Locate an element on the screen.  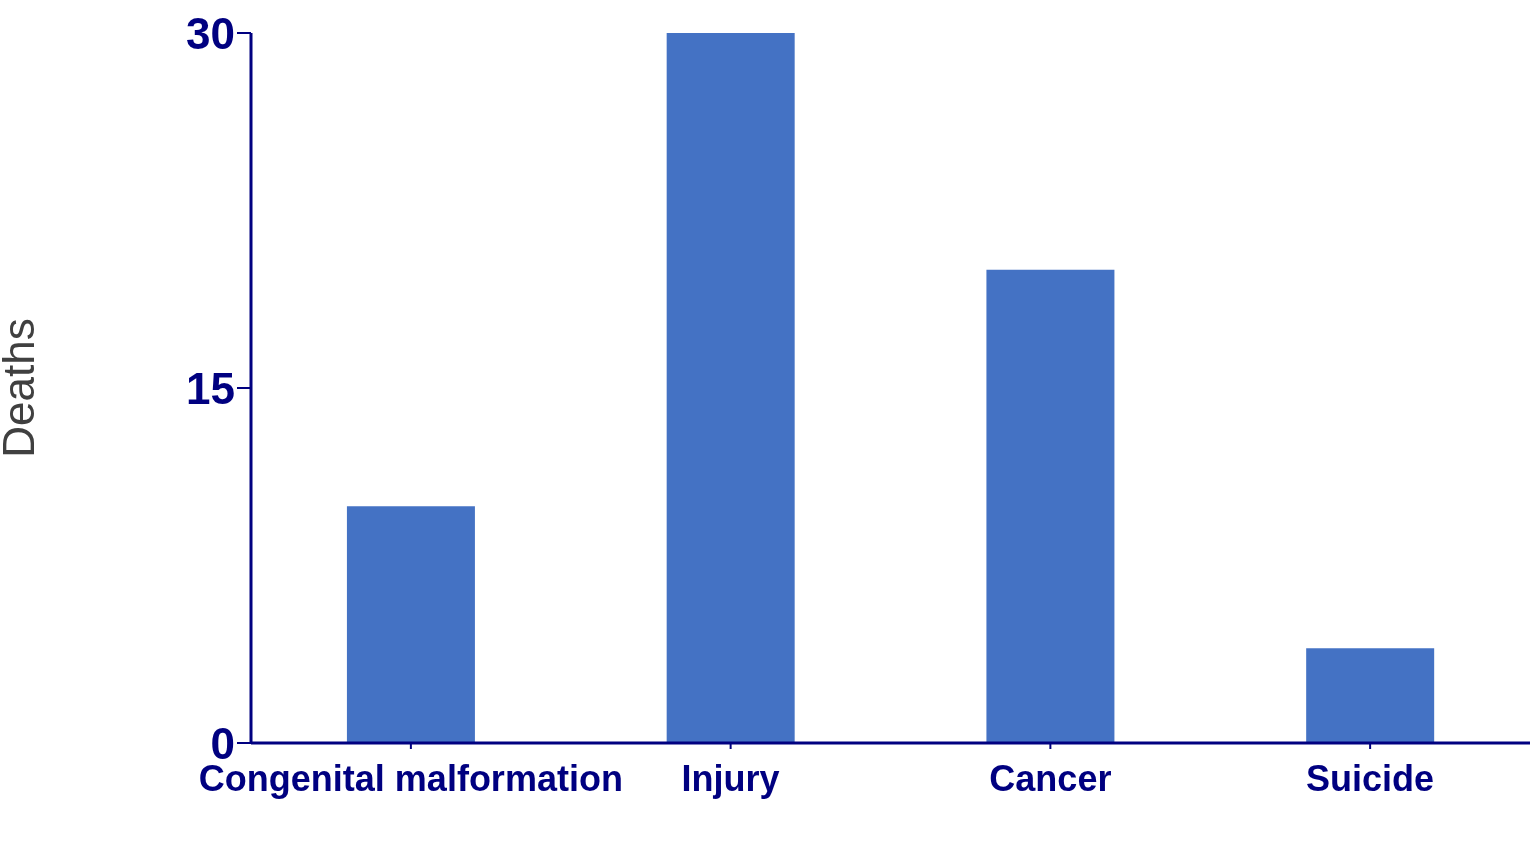
x-tick-label: Injury is located at coordinates (730, 778).